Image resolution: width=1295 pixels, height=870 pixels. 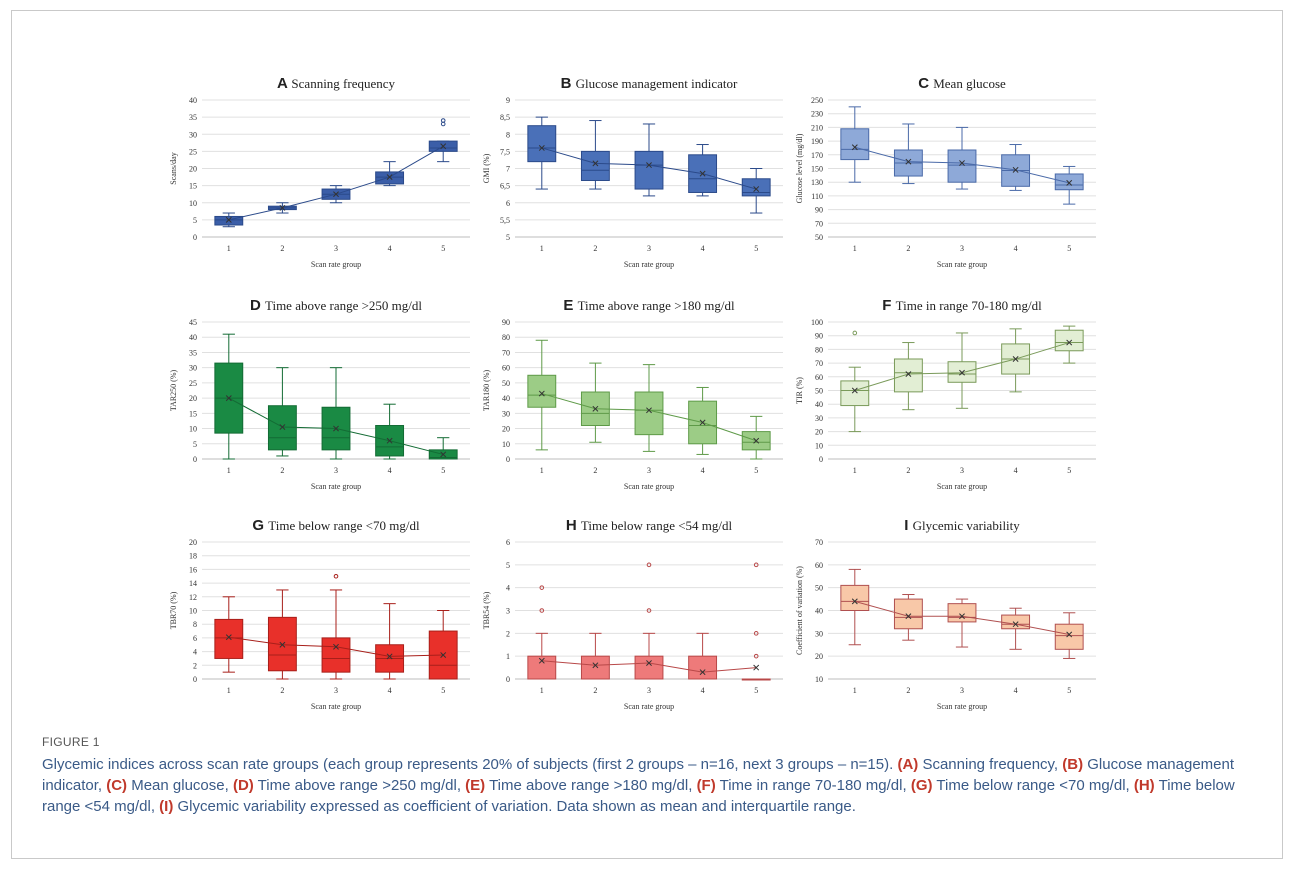 What do you see at coordinates (508, 237) in the screenshot?
I see `y-tick-label: 5` at bounding box center [508, 237].